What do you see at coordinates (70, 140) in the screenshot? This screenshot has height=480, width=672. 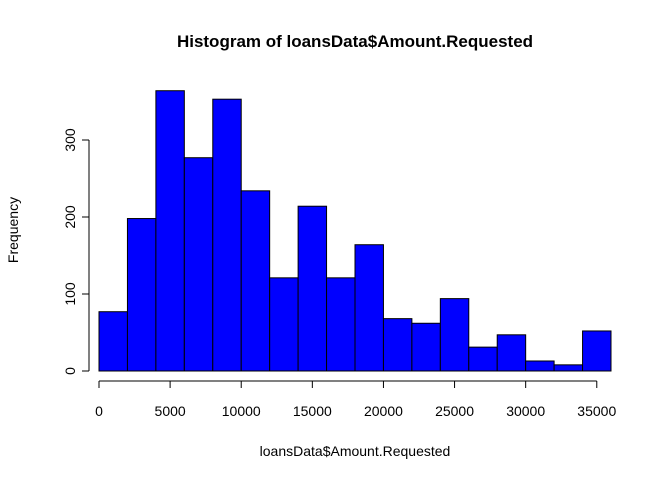 I see `y-tick-label-3: 300` at bounding box center [70, 140].